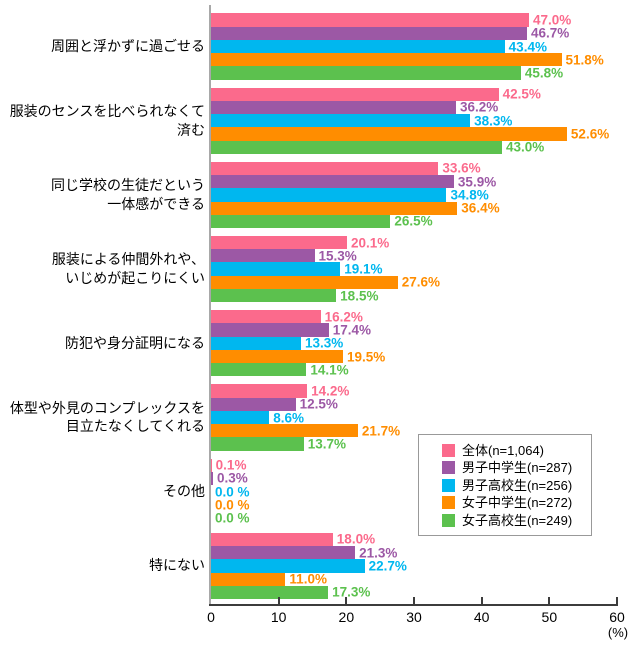 Image resolution: width=632 pixels, height=651 pixels. Describe the element at coordinates (370, 242) in the screenshot. I see `value-label: 20.1%` at that location.